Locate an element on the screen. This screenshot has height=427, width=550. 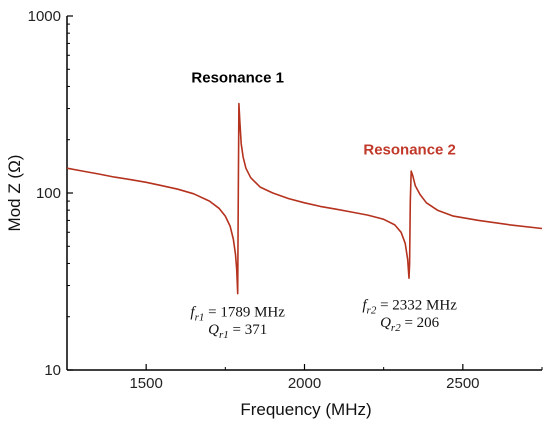
resonance-parameter-label: Qr2 = 206 is located at coordinates (410, 324).